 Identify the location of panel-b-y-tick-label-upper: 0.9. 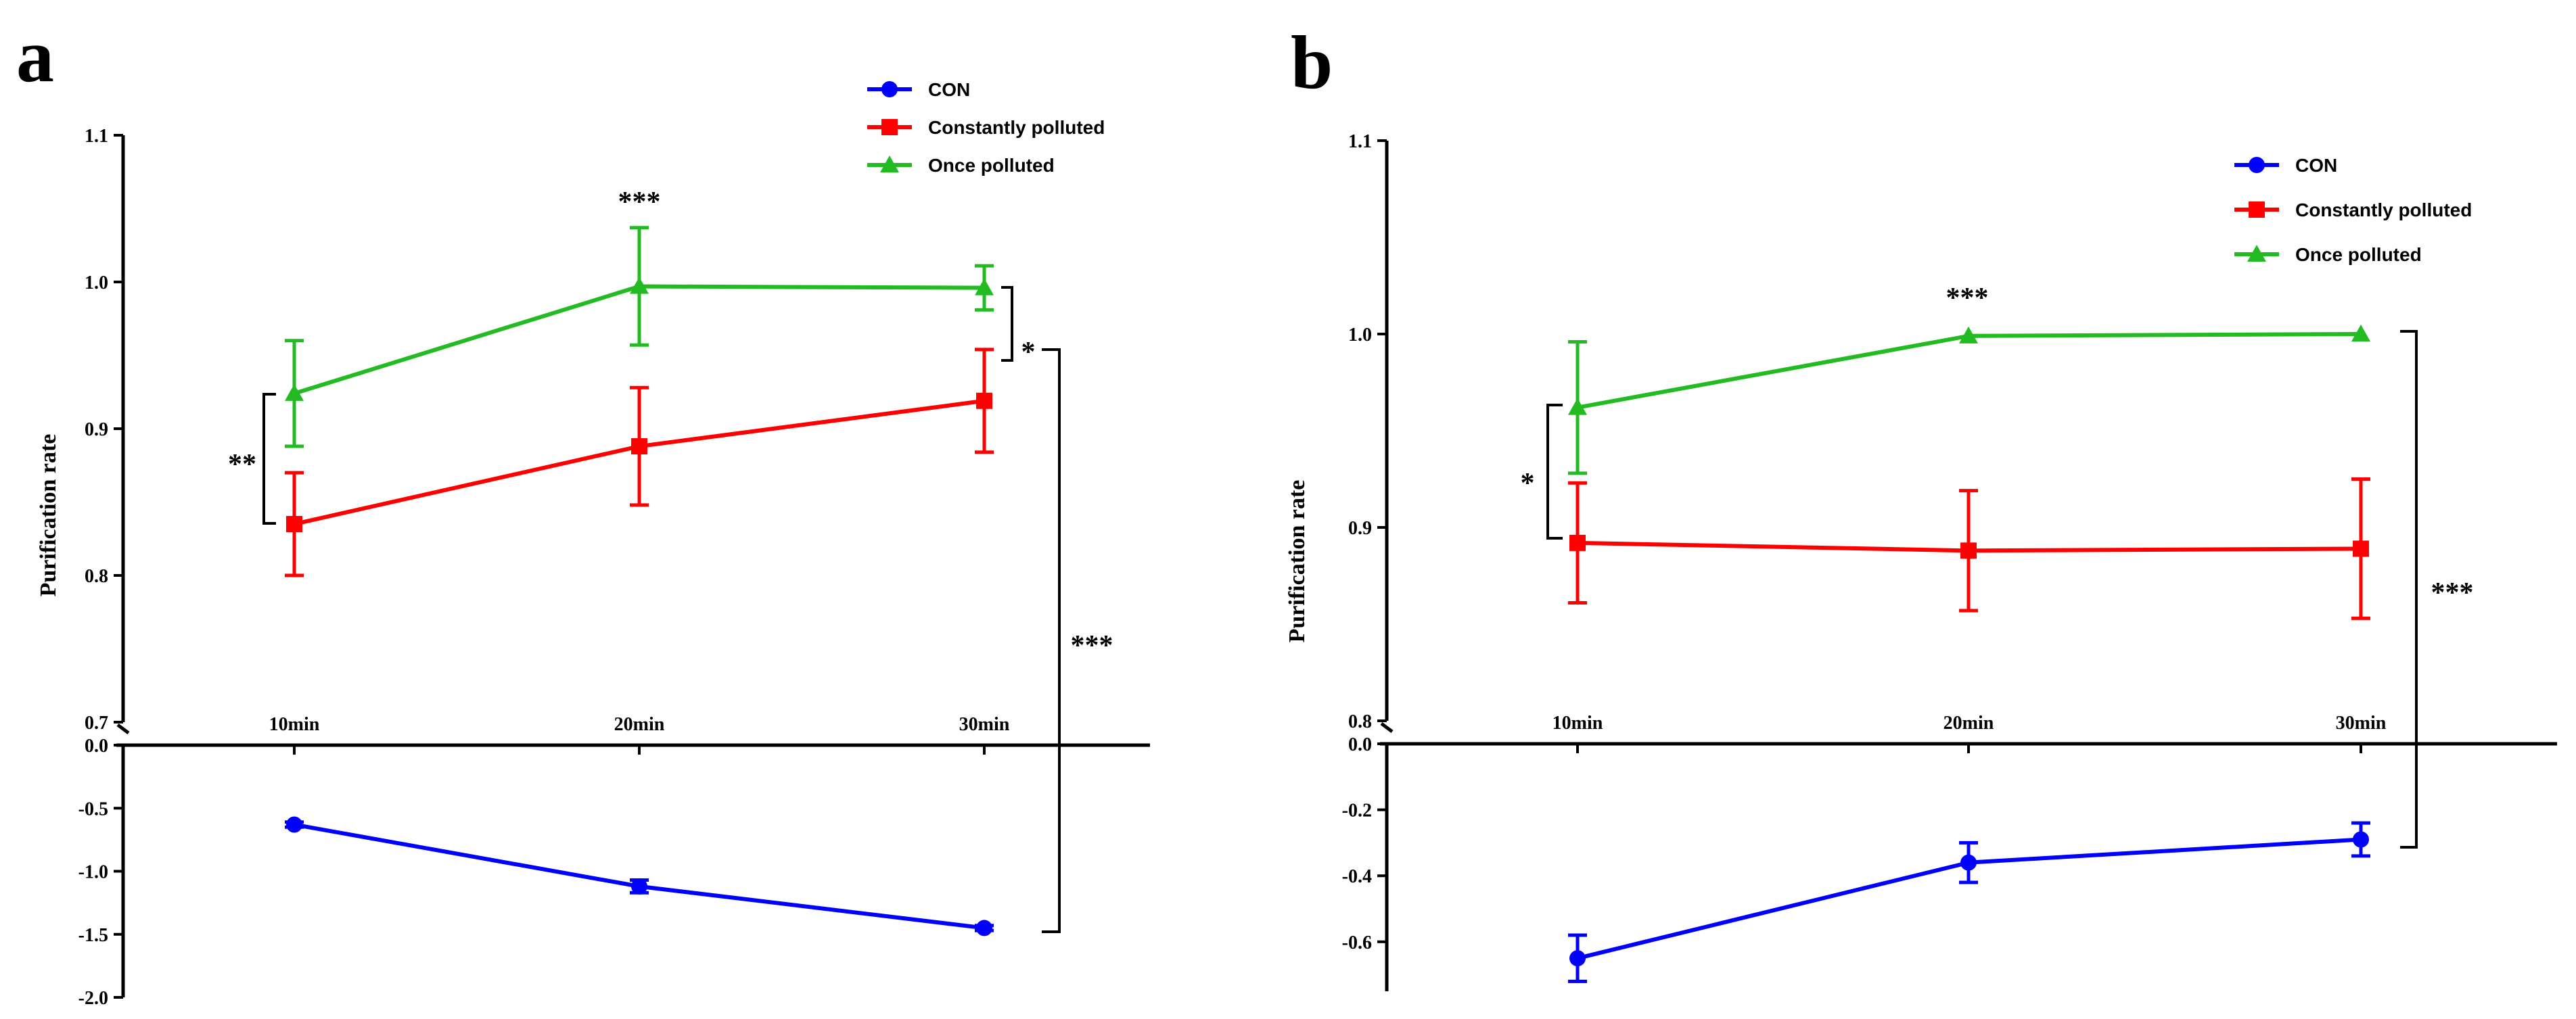
(1360, 528).